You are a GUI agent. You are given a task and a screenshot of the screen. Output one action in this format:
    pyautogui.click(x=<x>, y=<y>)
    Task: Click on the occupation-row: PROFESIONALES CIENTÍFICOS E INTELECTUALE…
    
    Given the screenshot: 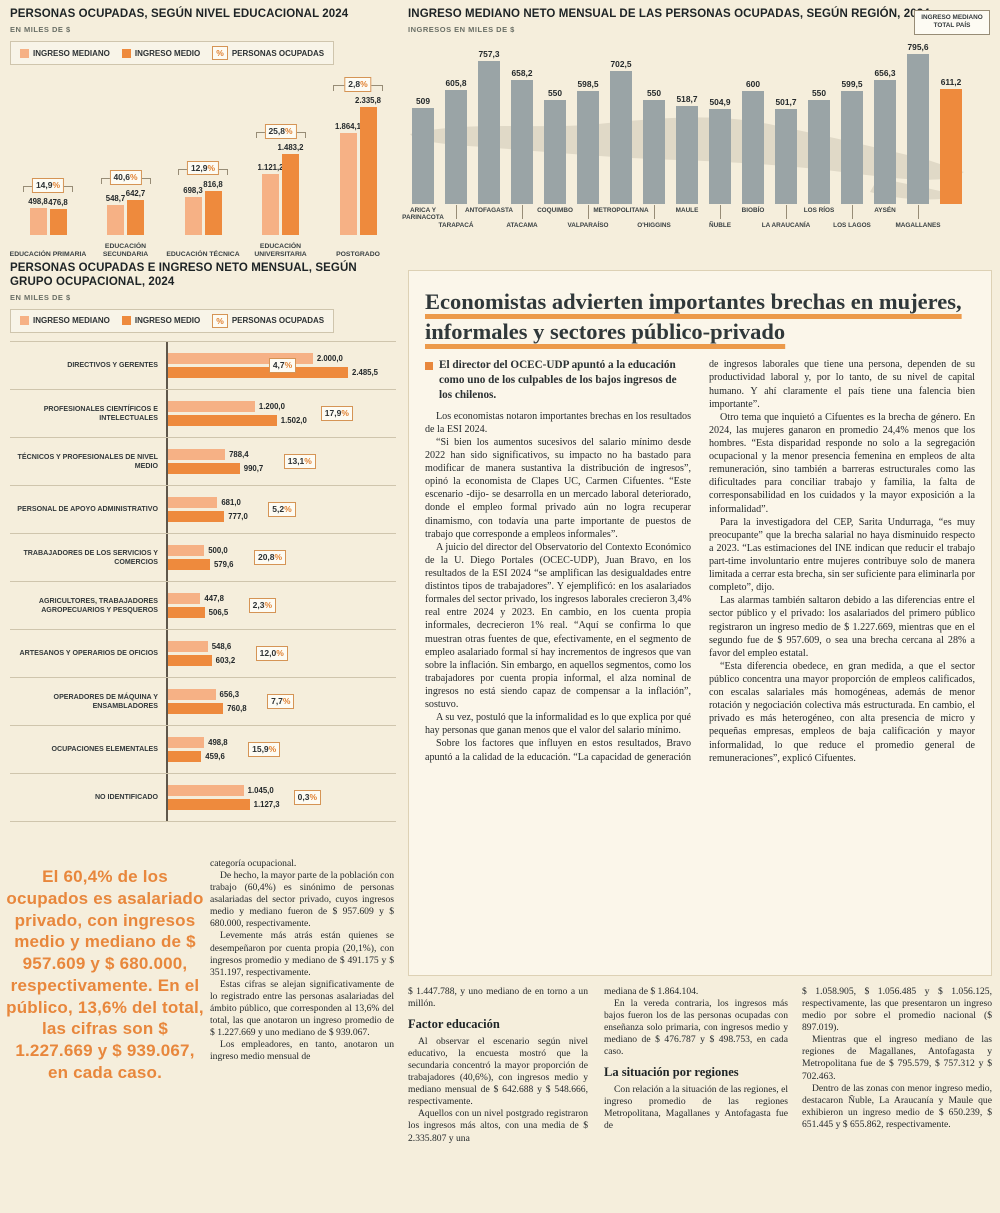 What is the action you would take?
    pyautogui.click(x=203, y=414)
    